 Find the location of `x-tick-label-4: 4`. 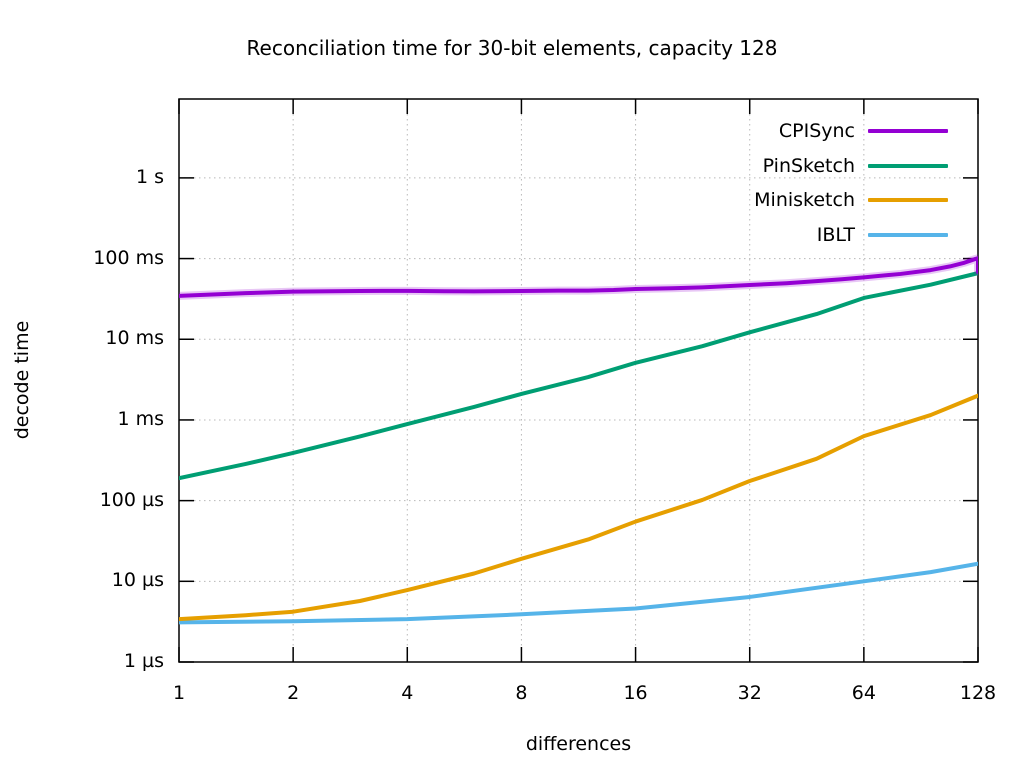

x-tick-label-4: 4 is located at coordinates (407, 693).